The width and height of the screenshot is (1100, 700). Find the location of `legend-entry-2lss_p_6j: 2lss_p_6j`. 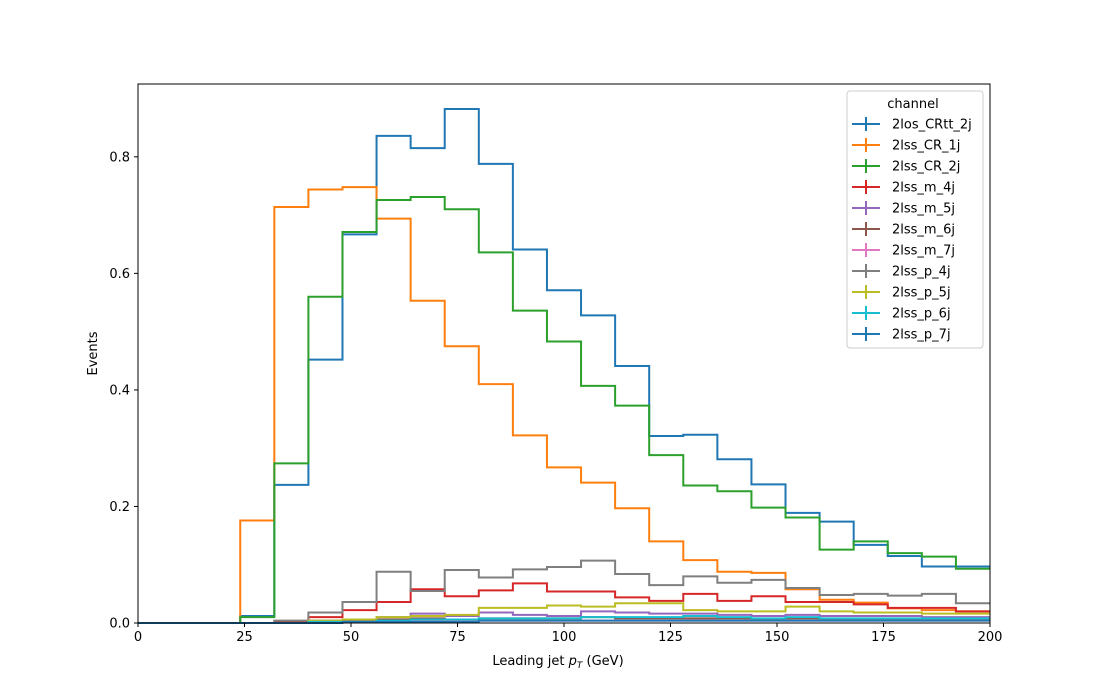

legend-entry-2lss_p_6j: 2lss_p_6j is located at coordinates (901, 314).